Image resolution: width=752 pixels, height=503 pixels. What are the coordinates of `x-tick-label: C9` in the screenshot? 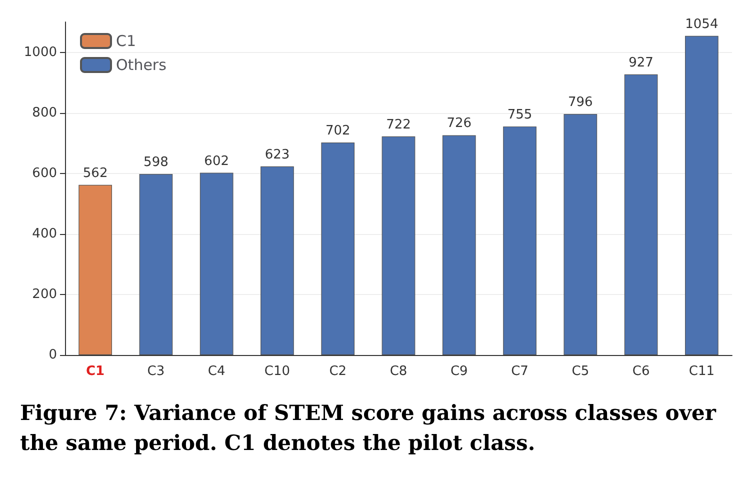 It's located at (459, 371).